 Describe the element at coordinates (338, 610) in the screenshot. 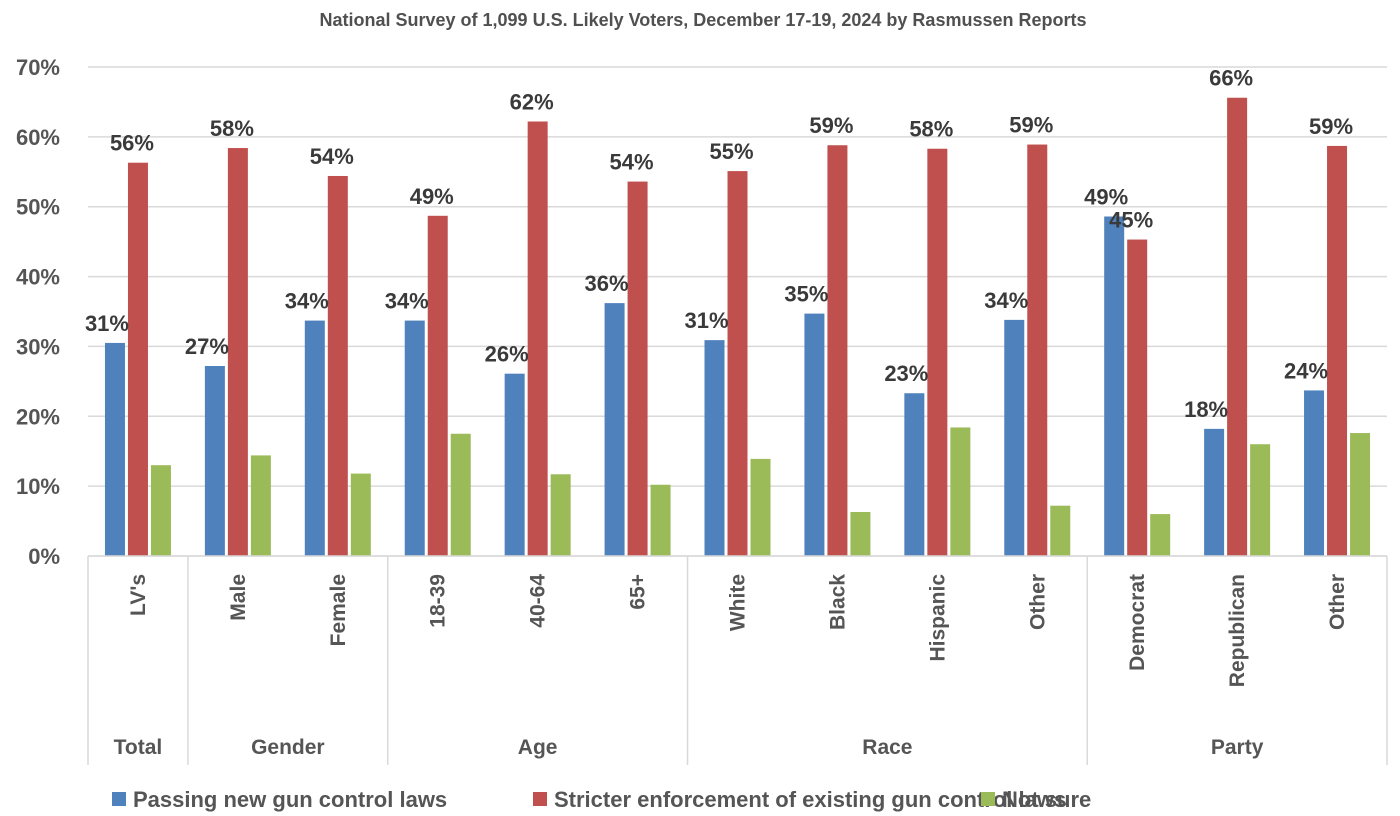

I see `category-label: Female` at that location.